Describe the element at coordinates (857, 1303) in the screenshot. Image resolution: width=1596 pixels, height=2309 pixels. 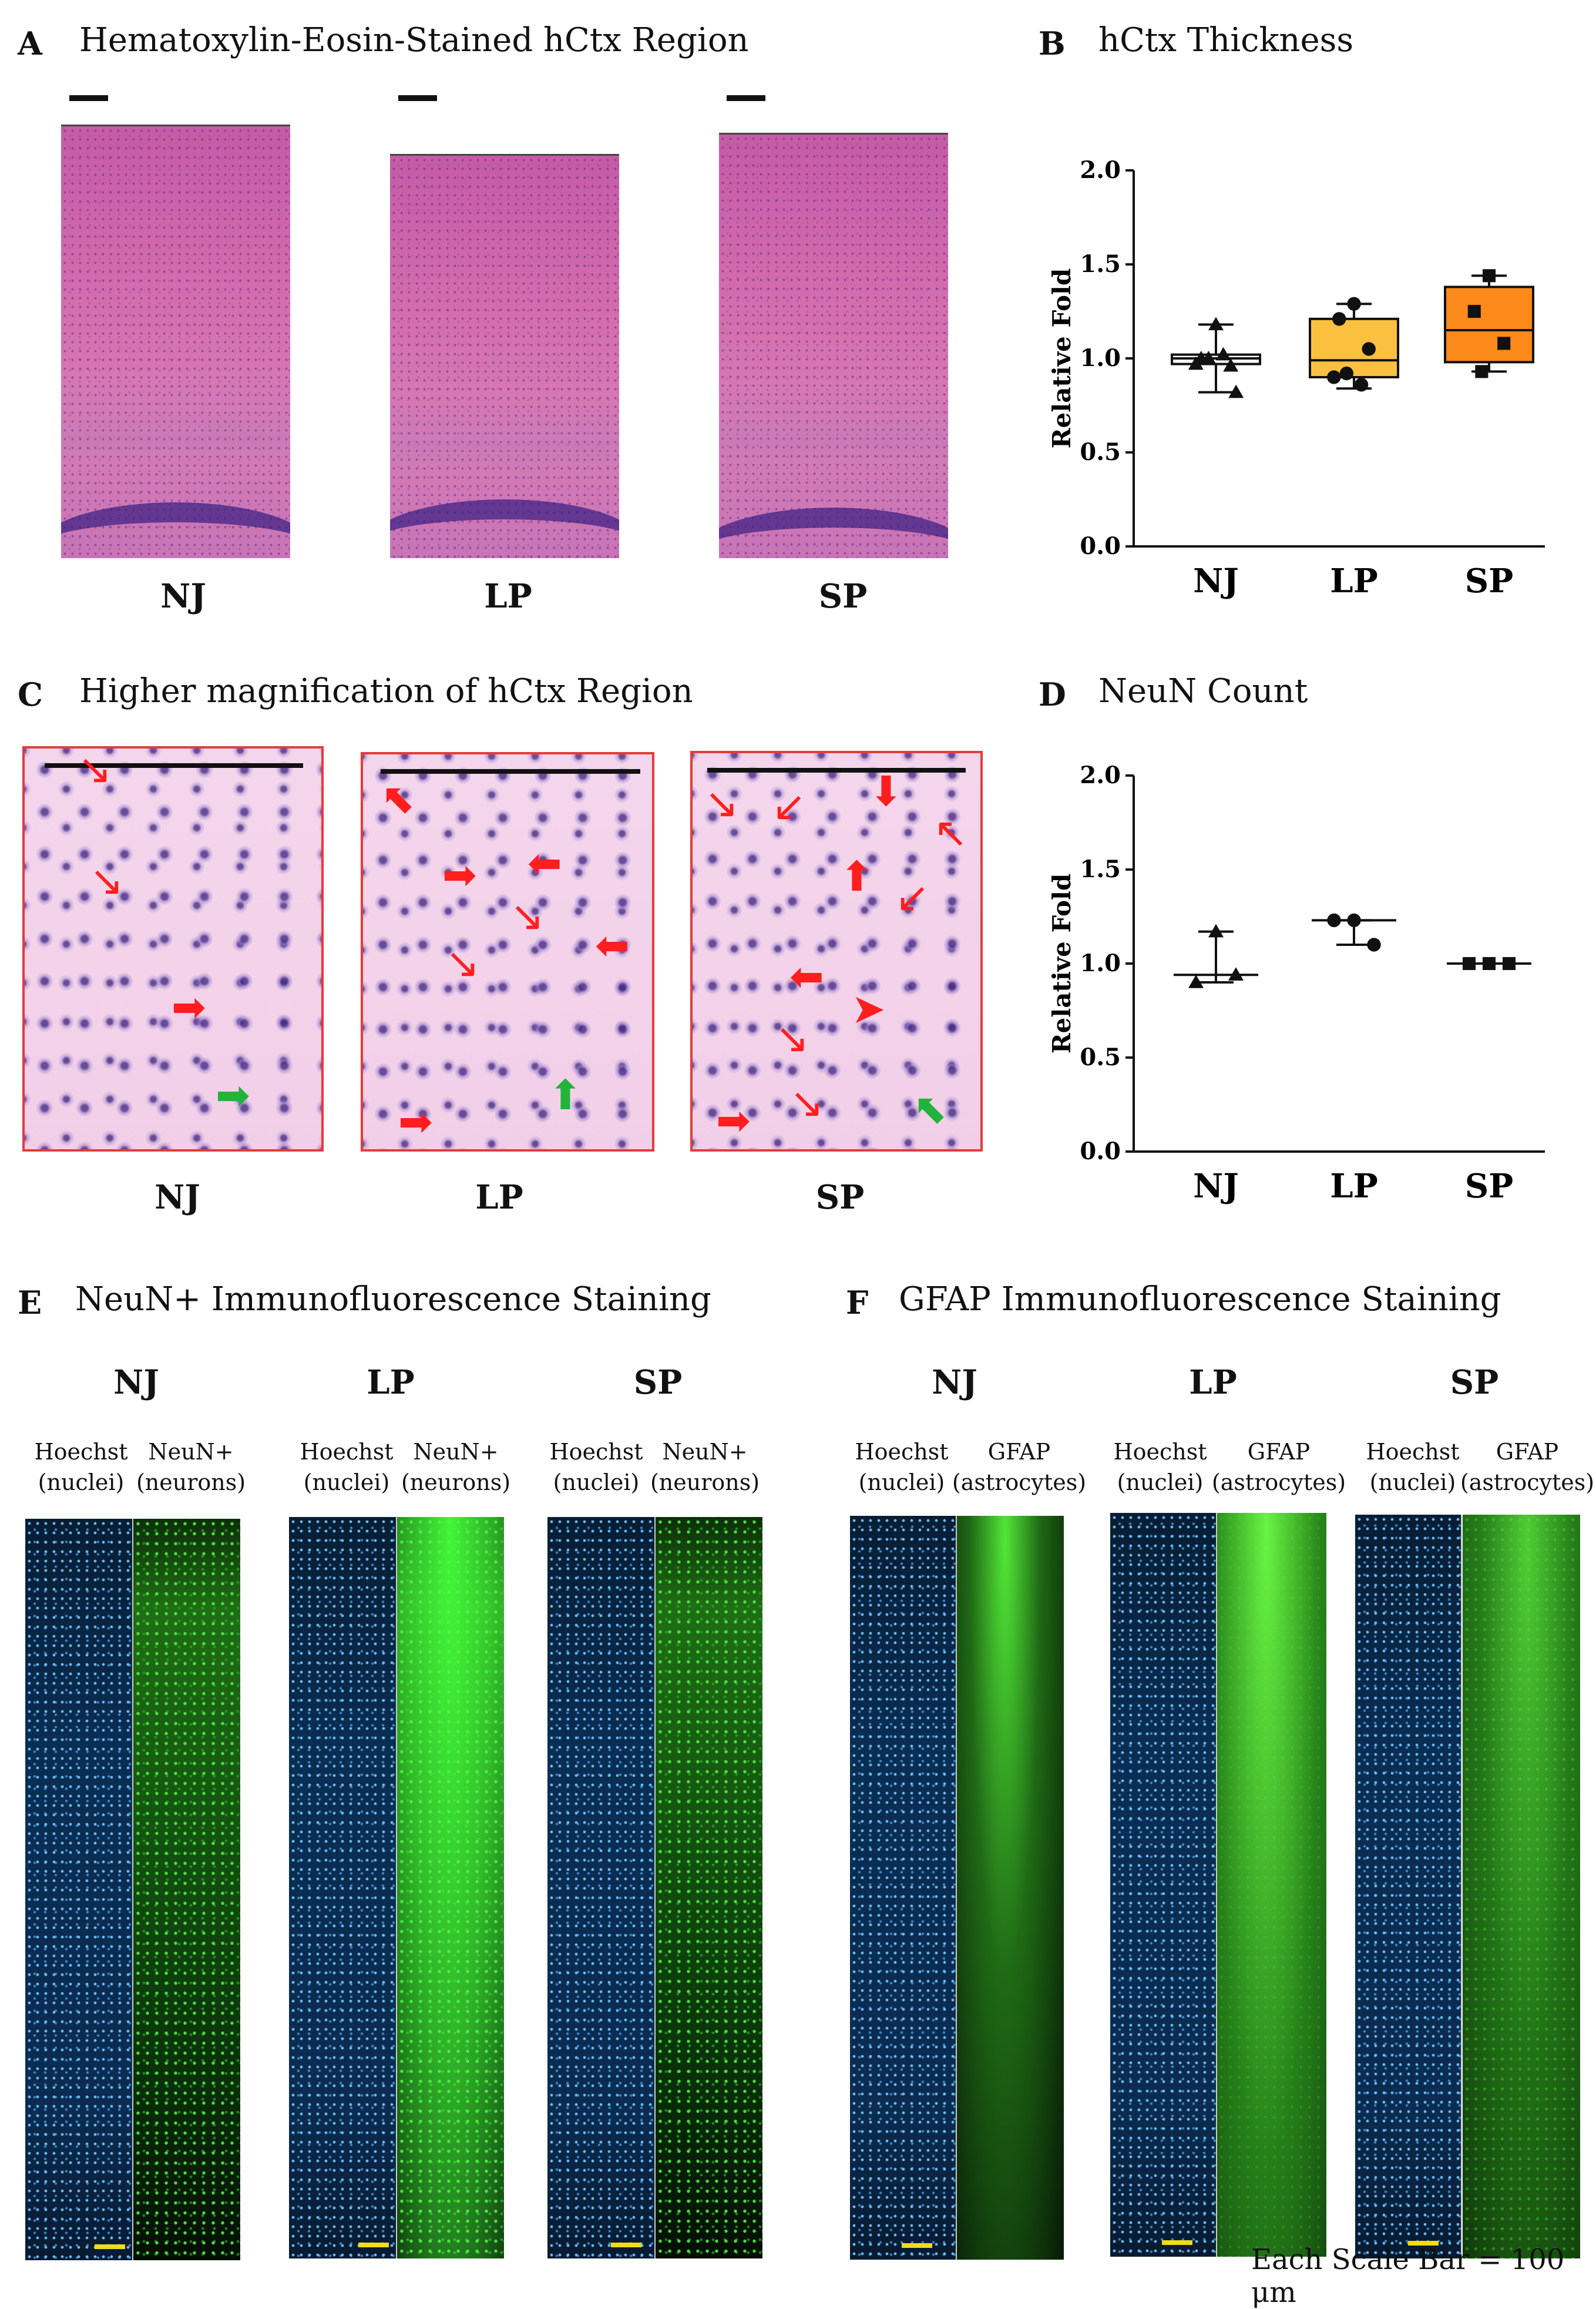
I see `panel-f-letter: F` at that location.